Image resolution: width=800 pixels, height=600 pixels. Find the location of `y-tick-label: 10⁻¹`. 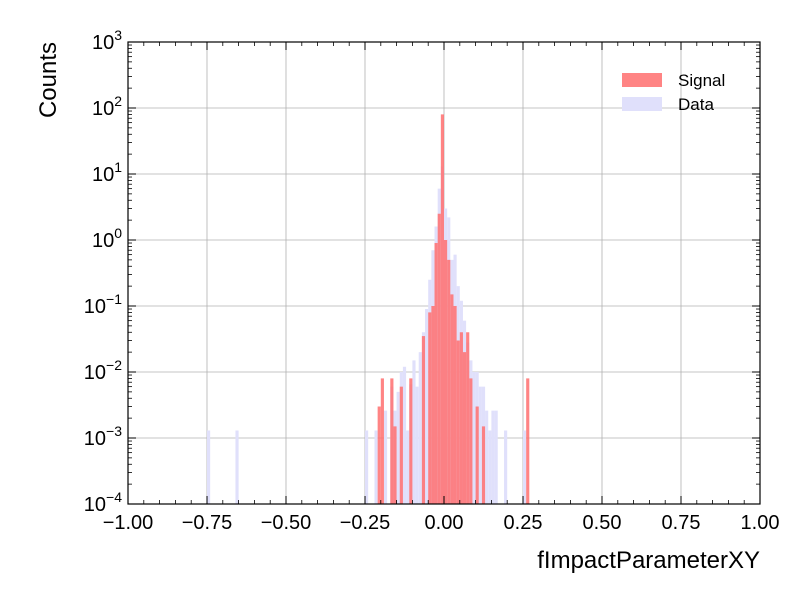

y-tick-label: 10⁻¹ is located at coordinates (103, 304).